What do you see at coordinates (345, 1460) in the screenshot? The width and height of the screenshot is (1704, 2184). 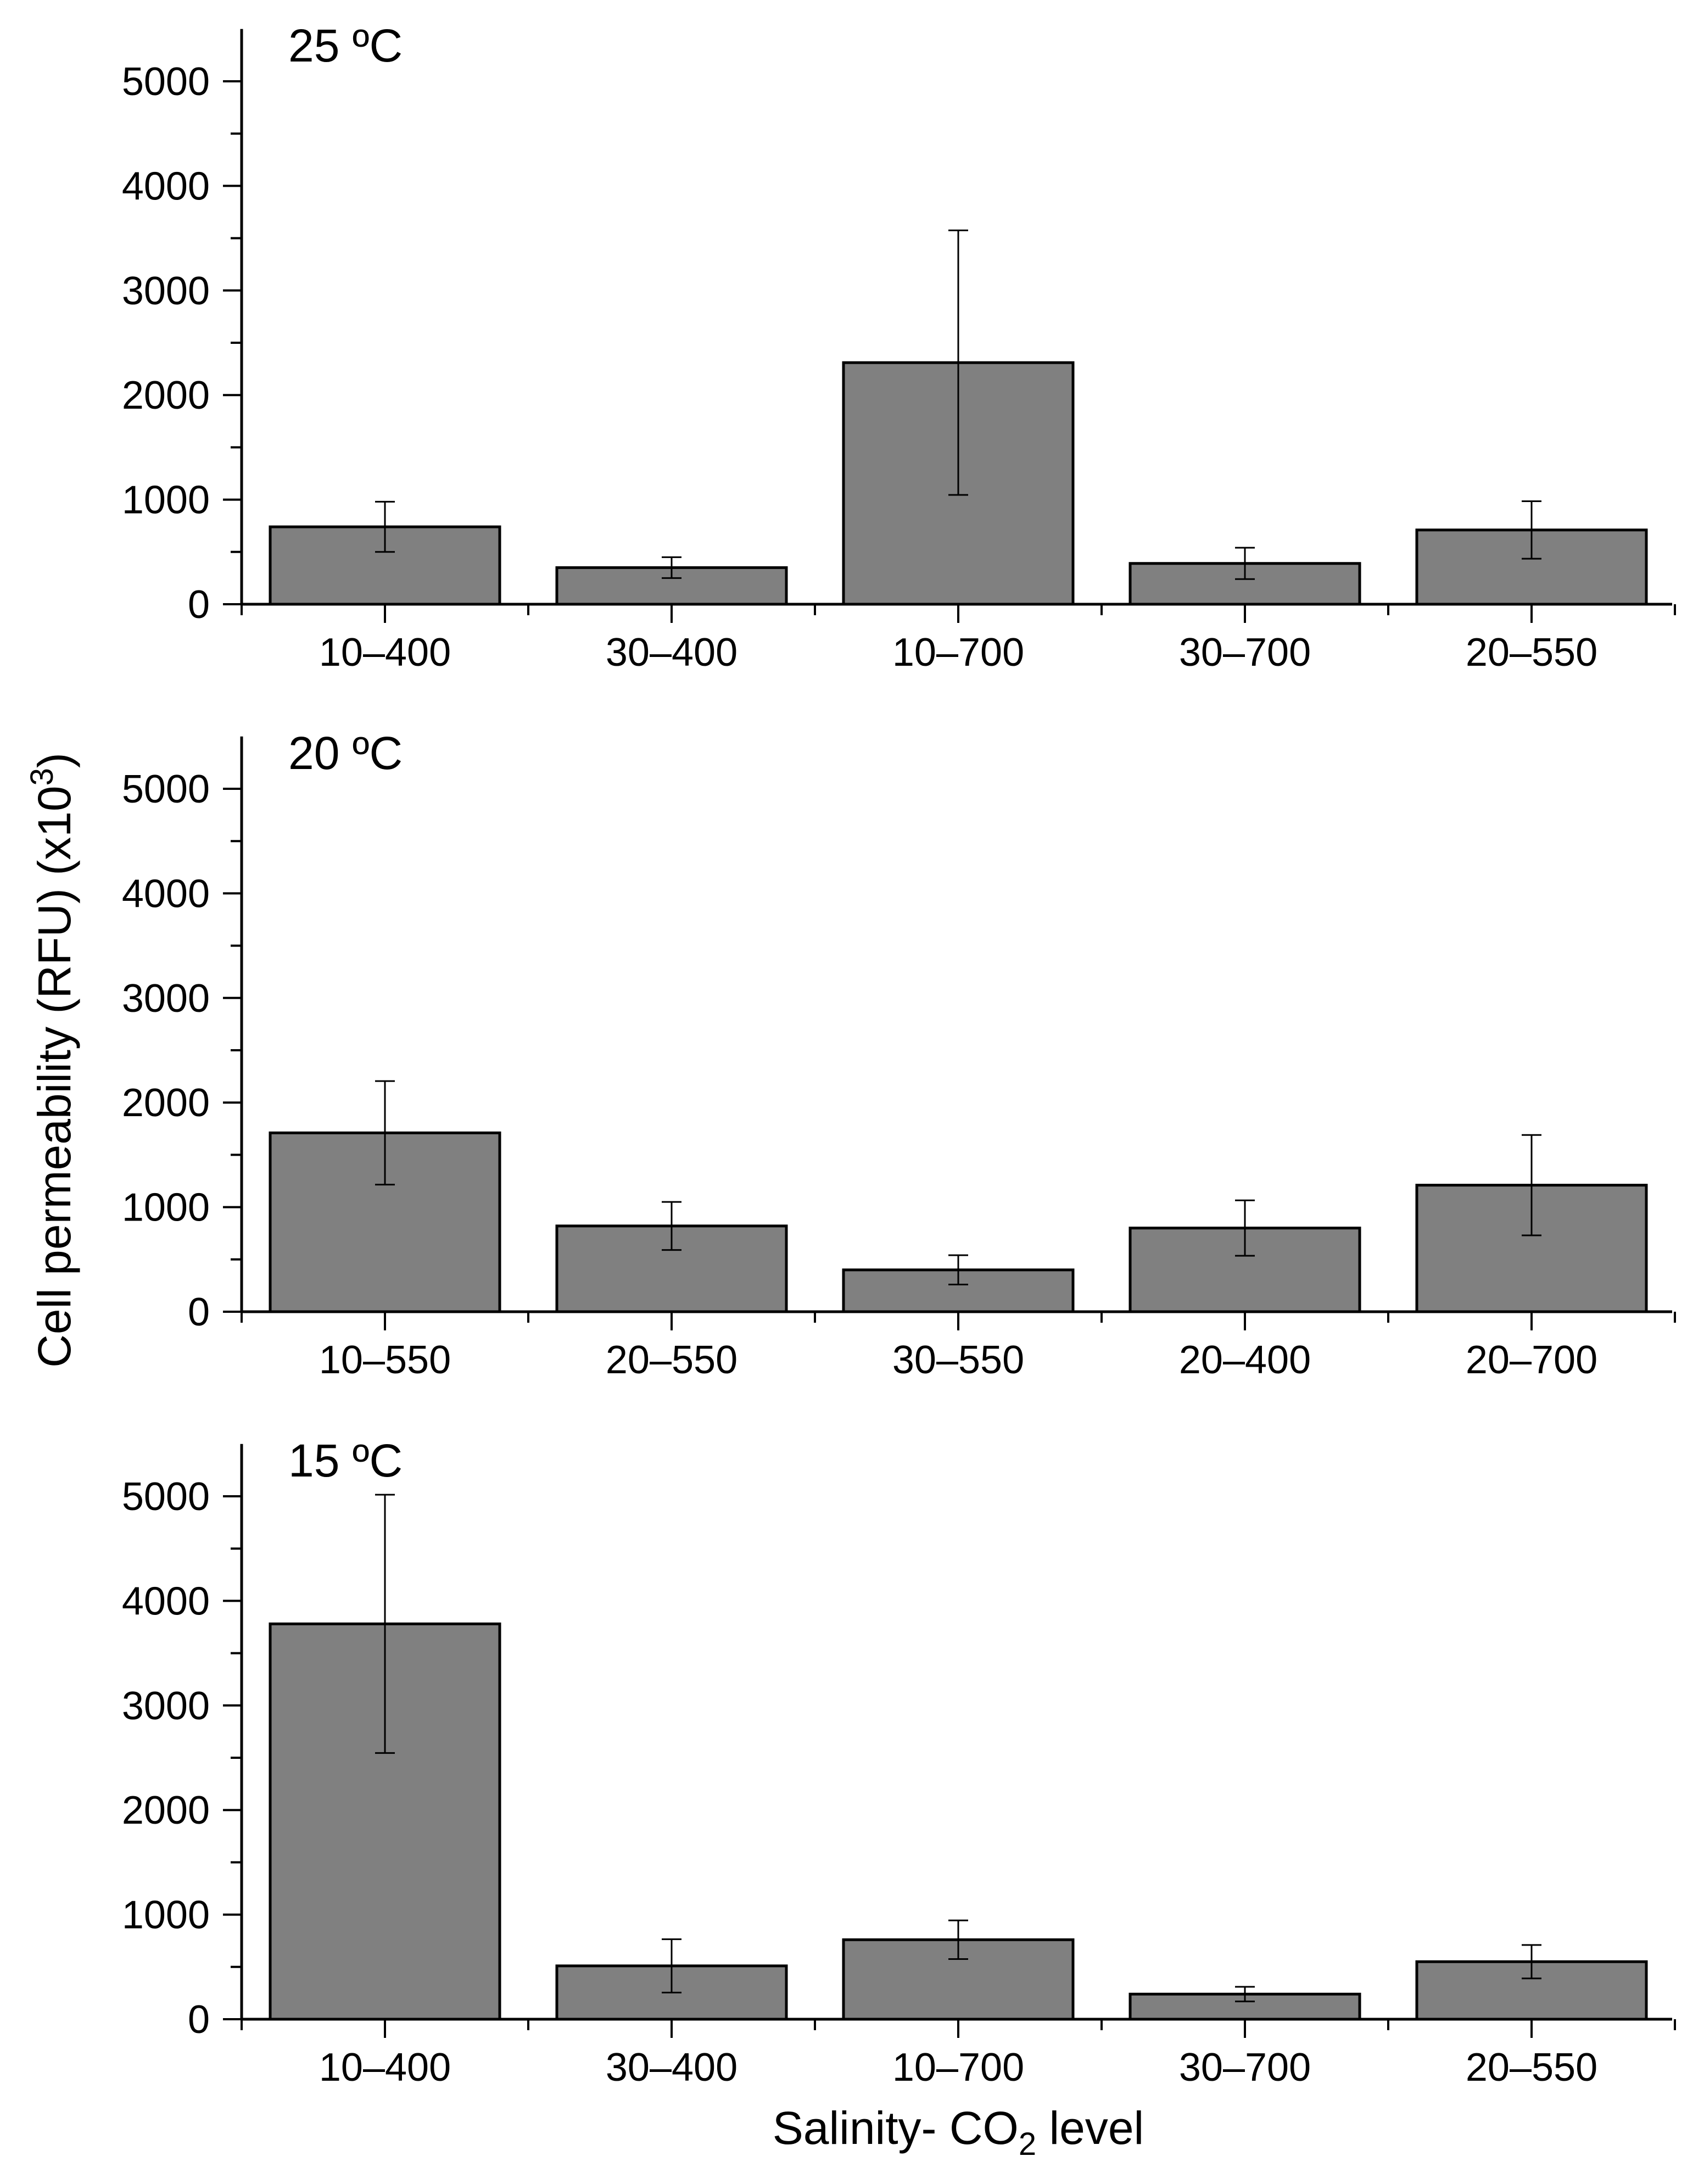 I see `panel-title: 15 ºC` at bounding box center [345, 1460].